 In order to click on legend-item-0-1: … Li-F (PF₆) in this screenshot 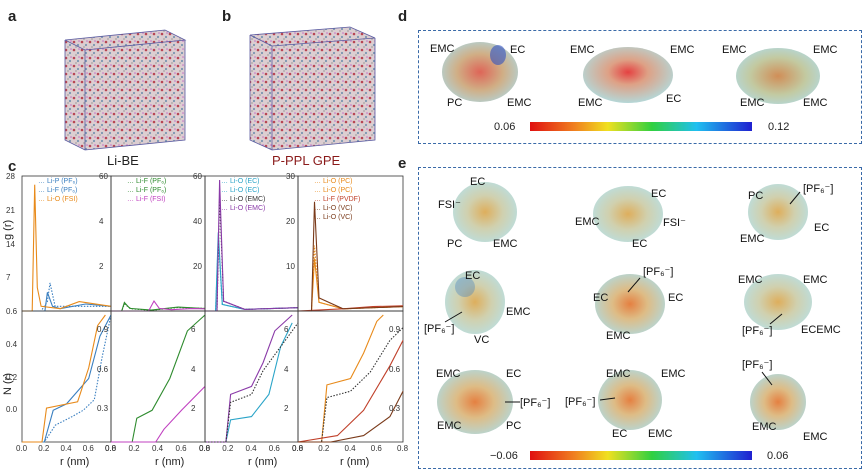, I will do `click(58, 190)`.